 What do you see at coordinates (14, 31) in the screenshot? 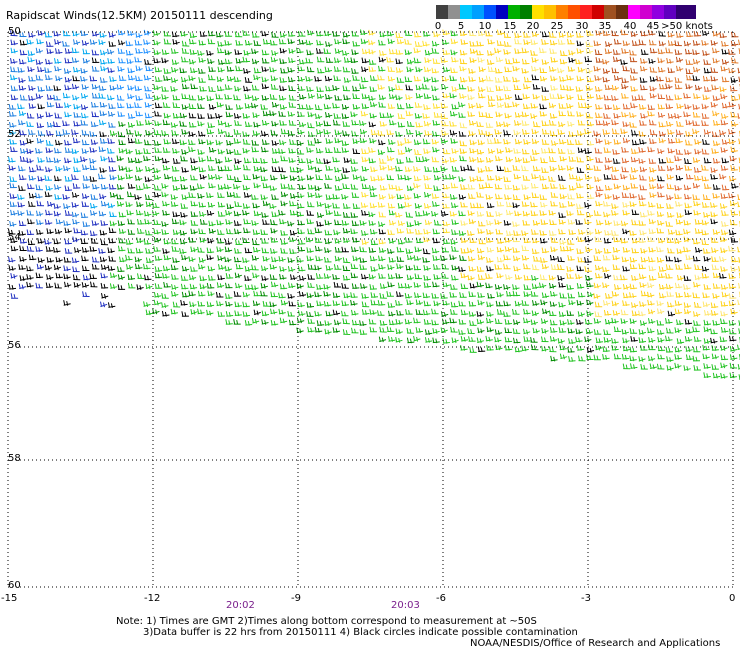
I see `lat-tick: 50` at bounding box center [14, 31].